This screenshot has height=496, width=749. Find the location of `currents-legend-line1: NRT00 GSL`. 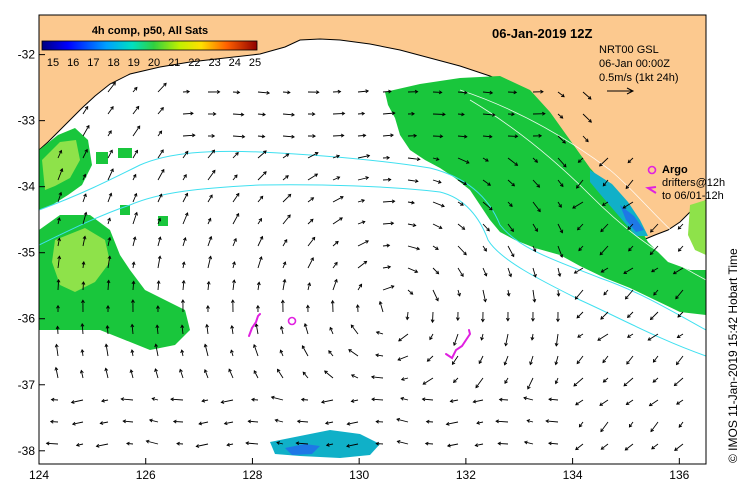

currents-legend-line1: NRT00 GSL is located at coordinates (629, 50).